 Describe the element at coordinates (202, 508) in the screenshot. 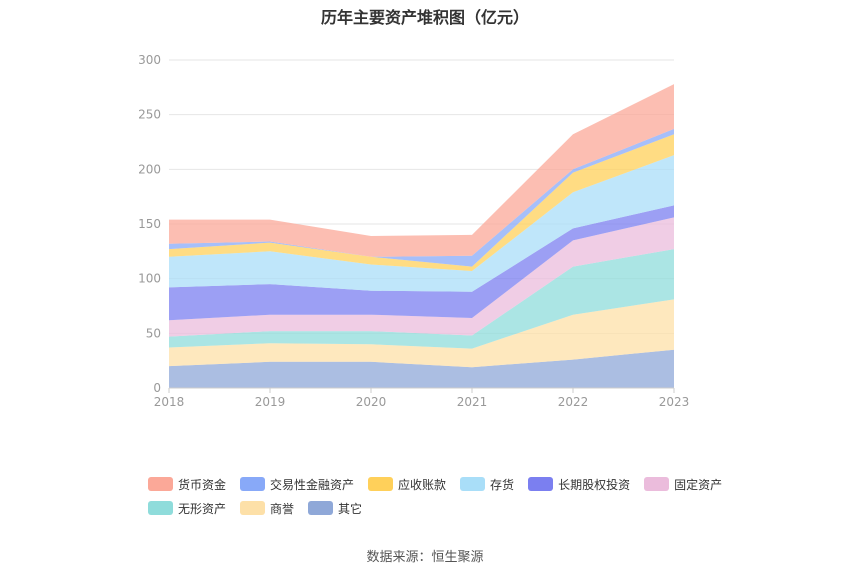

I see `legend-label: 无形资产` at that location.